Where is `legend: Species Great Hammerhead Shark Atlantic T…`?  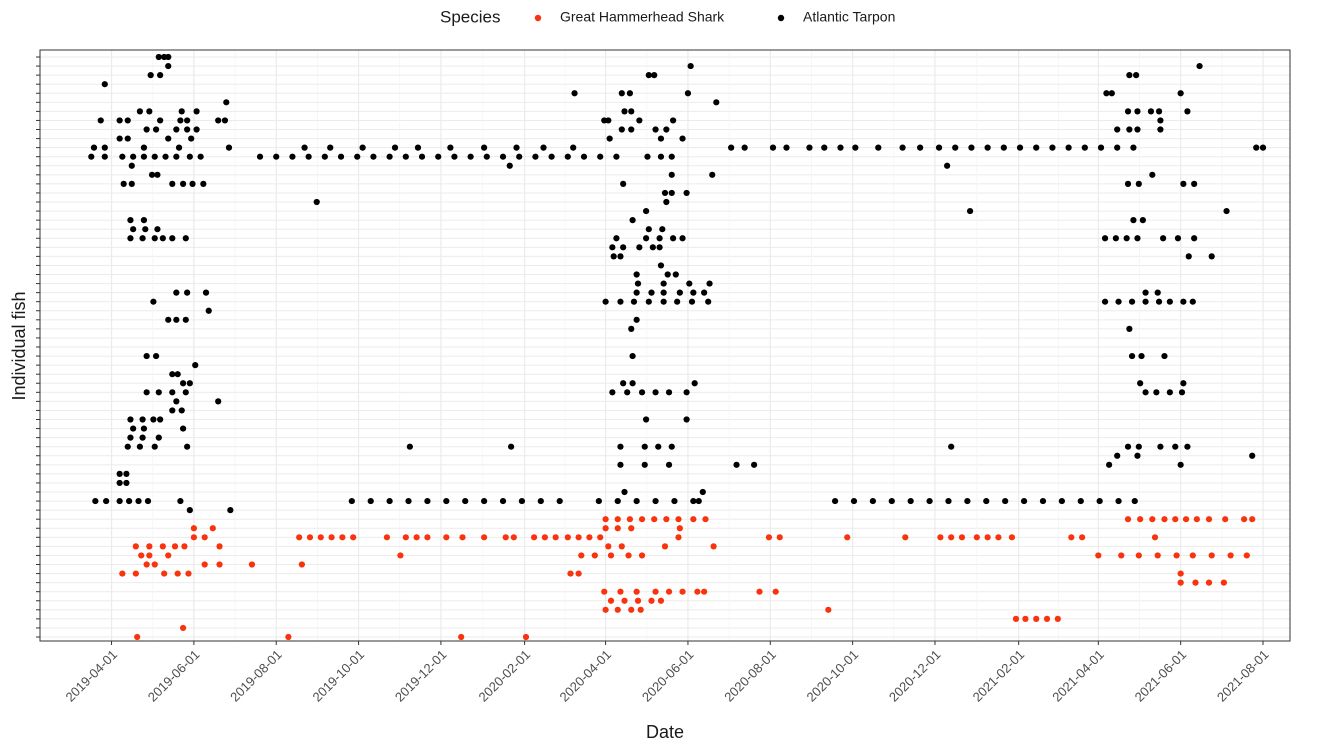
legend: Species Great Hammerhead Shark Atlantic T… is located at coordinates (667, 16).